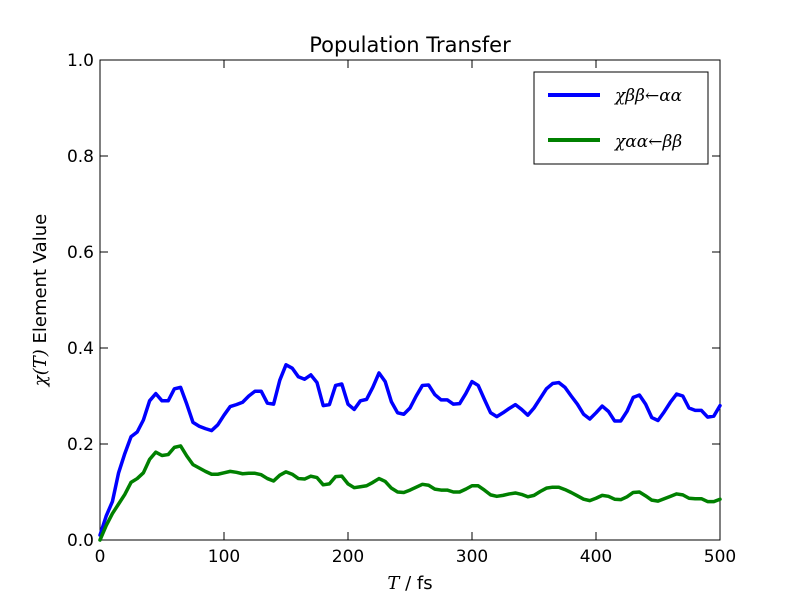  Describe the element at coordinates (648, 96) in the screenshot. I see `legend-label-series-1: χββ←αα` at that location.